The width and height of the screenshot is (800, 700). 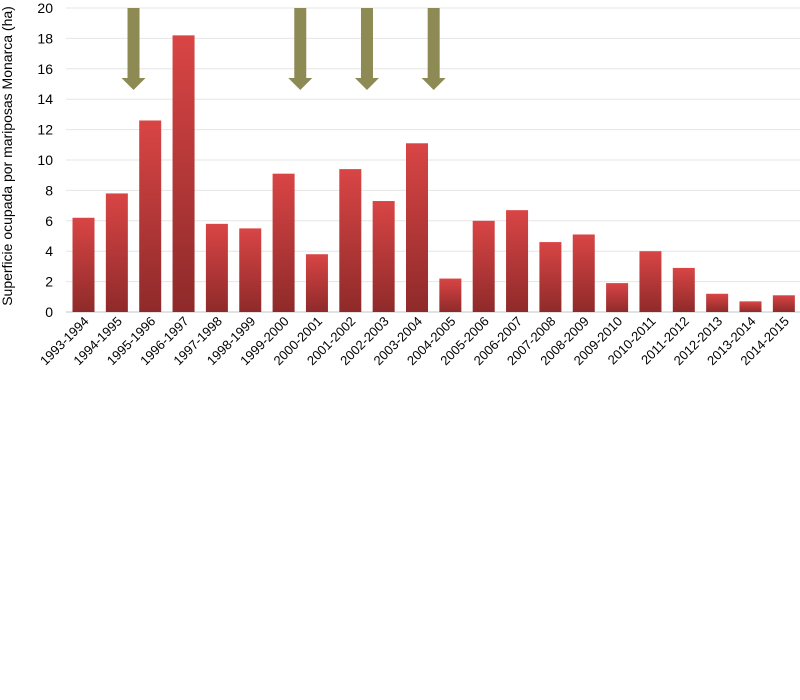 What do you see at coordinates (49, 190) in the screenshot?
I see `y-tick-label: 8` at bounding box center [49, 190].